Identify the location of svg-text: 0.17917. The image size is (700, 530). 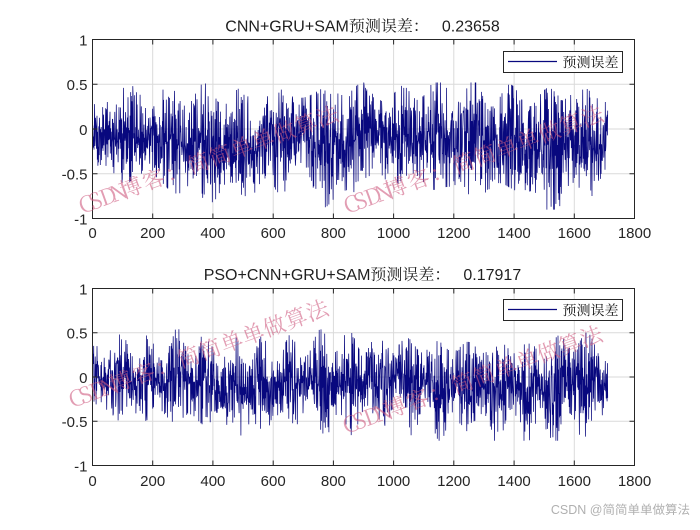
(492, 275).